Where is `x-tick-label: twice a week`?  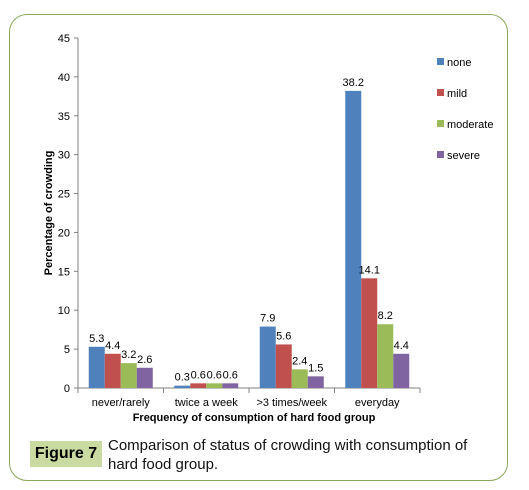 x-tick-label: twice a week is located at coordinates (206, 403).